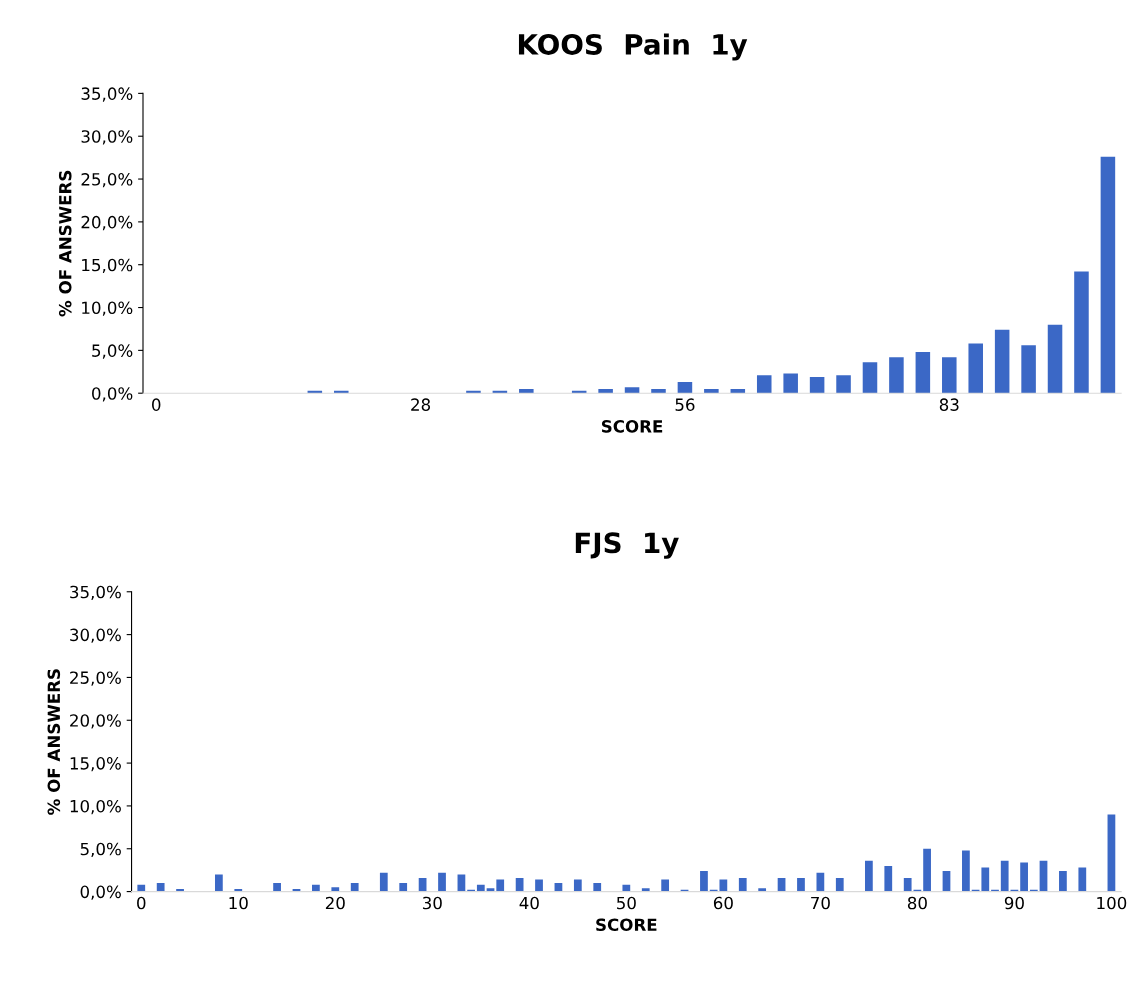 Image resolution: width=1144 pixels, height=983 pixels. What do you see at coordinates (917, 903) in the screenshot?
I see `x-tick-label: 80` at bounding box center [917, 903].